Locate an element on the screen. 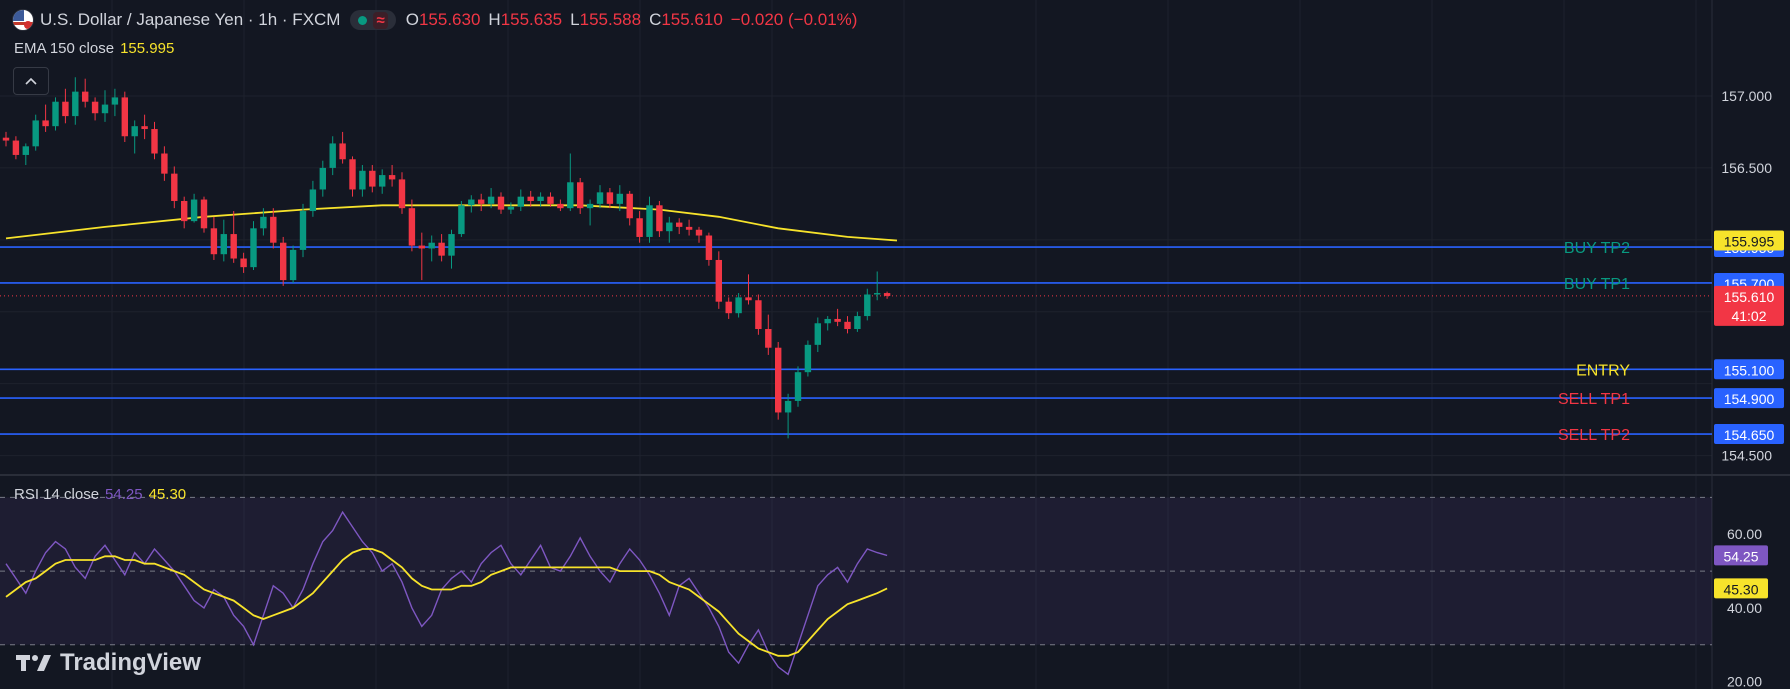 The image size is (1790, 689). rsi-legend: RSI 14 close 54.25 45.30 is located at coordinates (100, 494).